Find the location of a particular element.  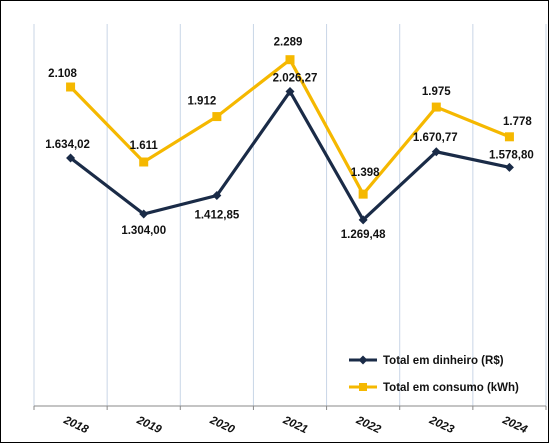

data-label-dinheiro: 1.670,77 is located at coordinates (435, 138).